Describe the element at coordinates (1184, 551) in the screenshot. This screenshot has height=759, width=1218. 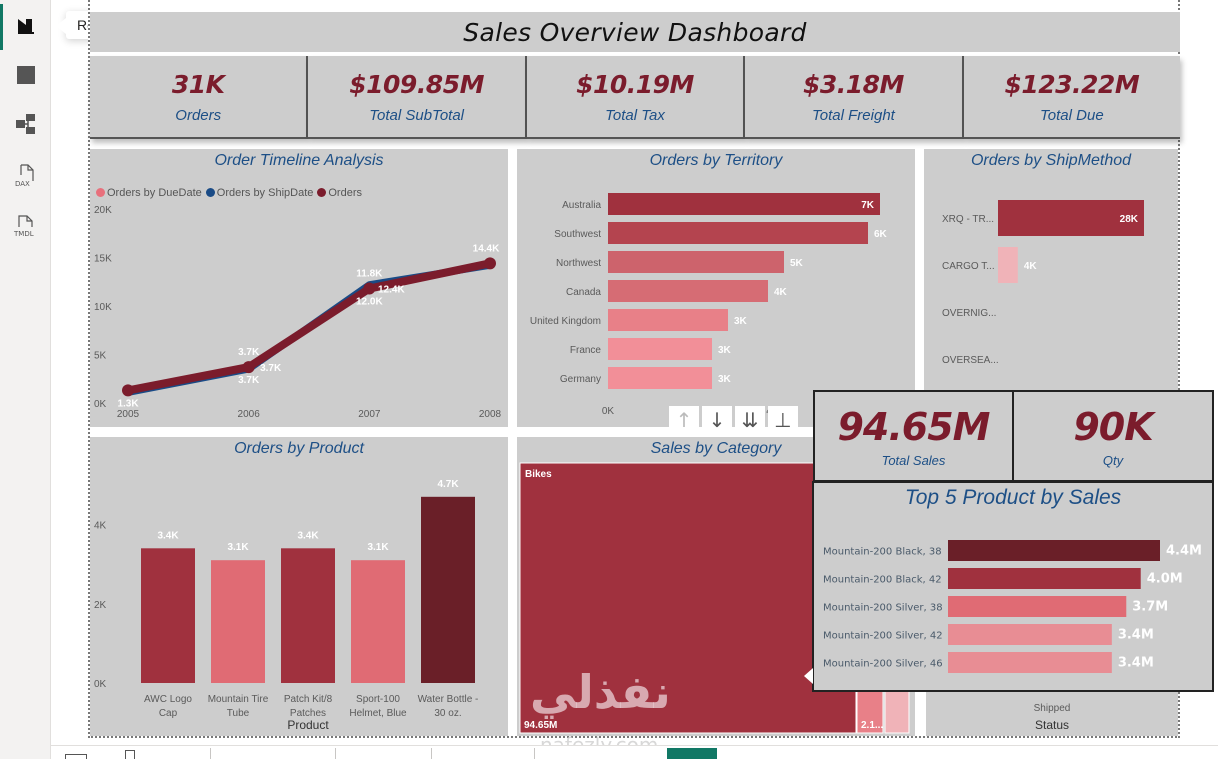
I see `data-label: 4.4M` at that location.